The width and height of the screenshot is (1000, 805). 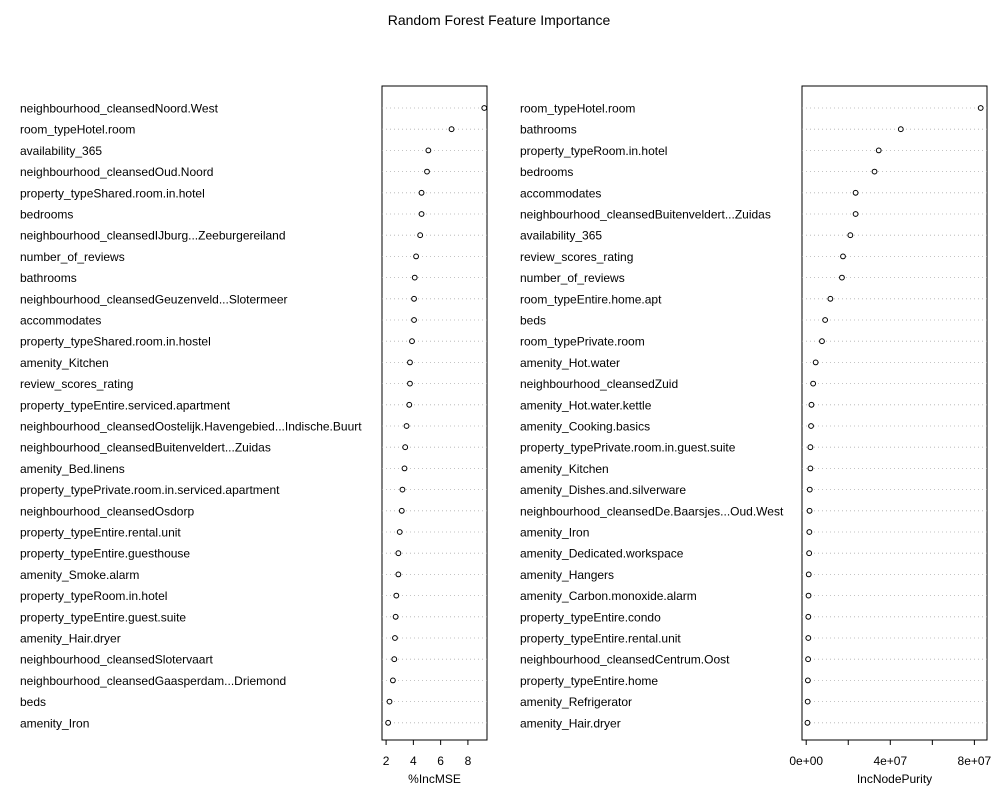 I want to click on incmse-feature-label: bedrooms, so click(x=46, y=215).